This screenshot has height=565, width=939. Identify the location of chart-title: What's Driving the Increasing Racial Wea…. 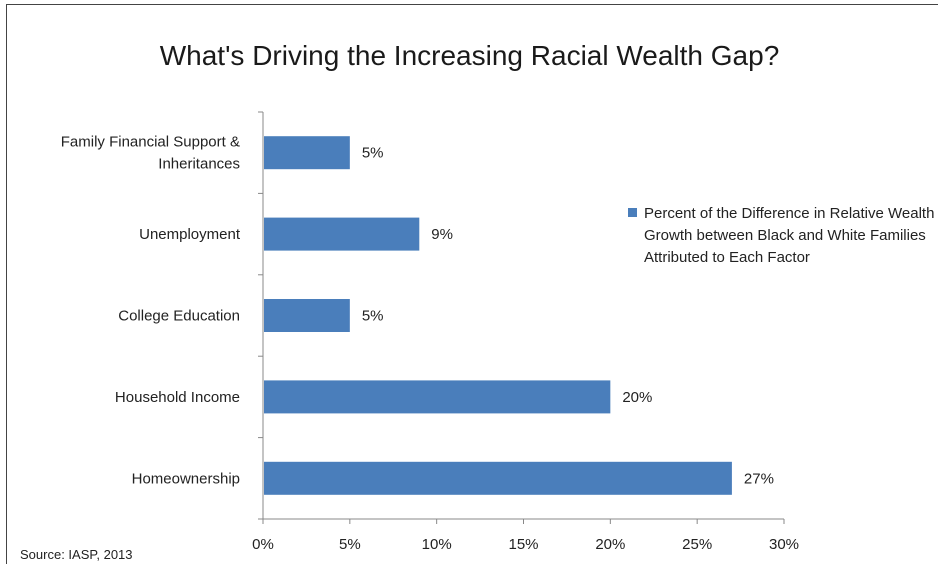
(469, 55).